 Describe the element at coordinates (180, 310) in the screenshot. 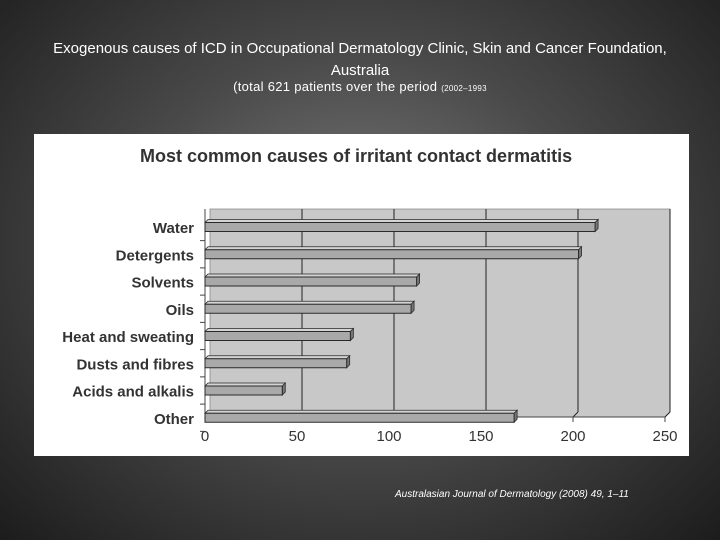

I see `category-label: Oils` at that location.